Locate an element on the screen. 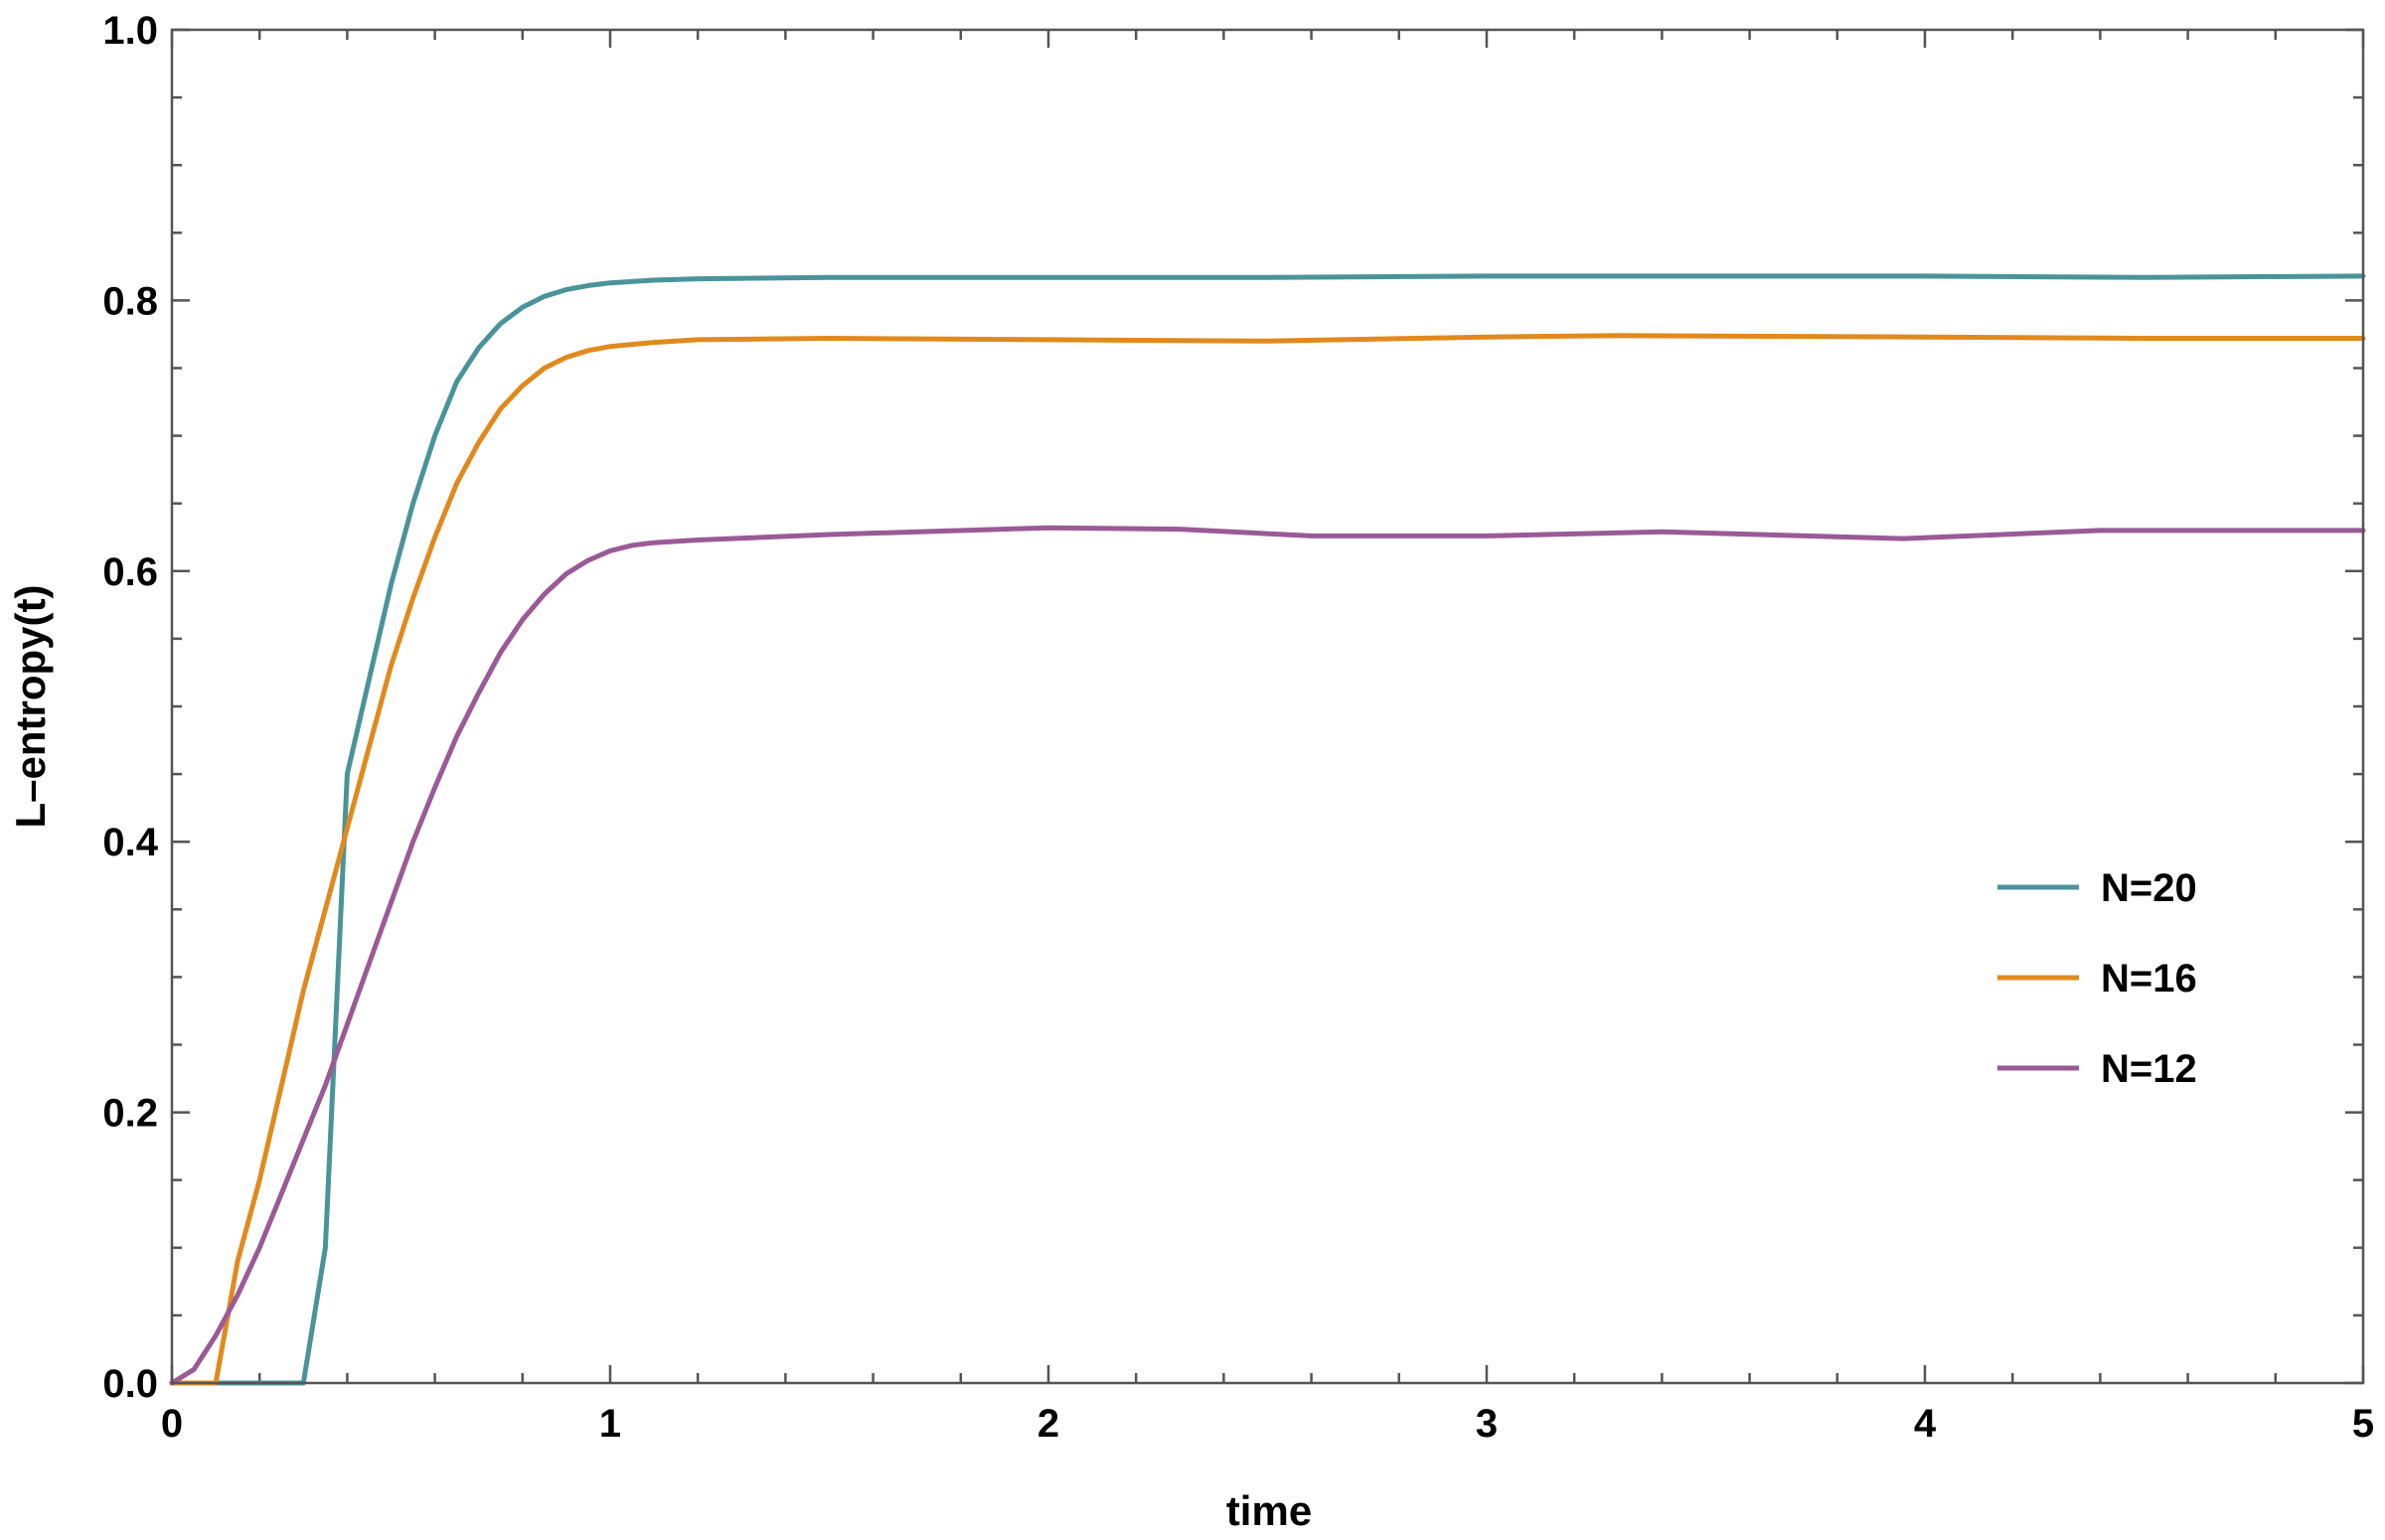 The image size is (2385, 1540). x-tick-label: 1 is located at coordinates (610, 1424).